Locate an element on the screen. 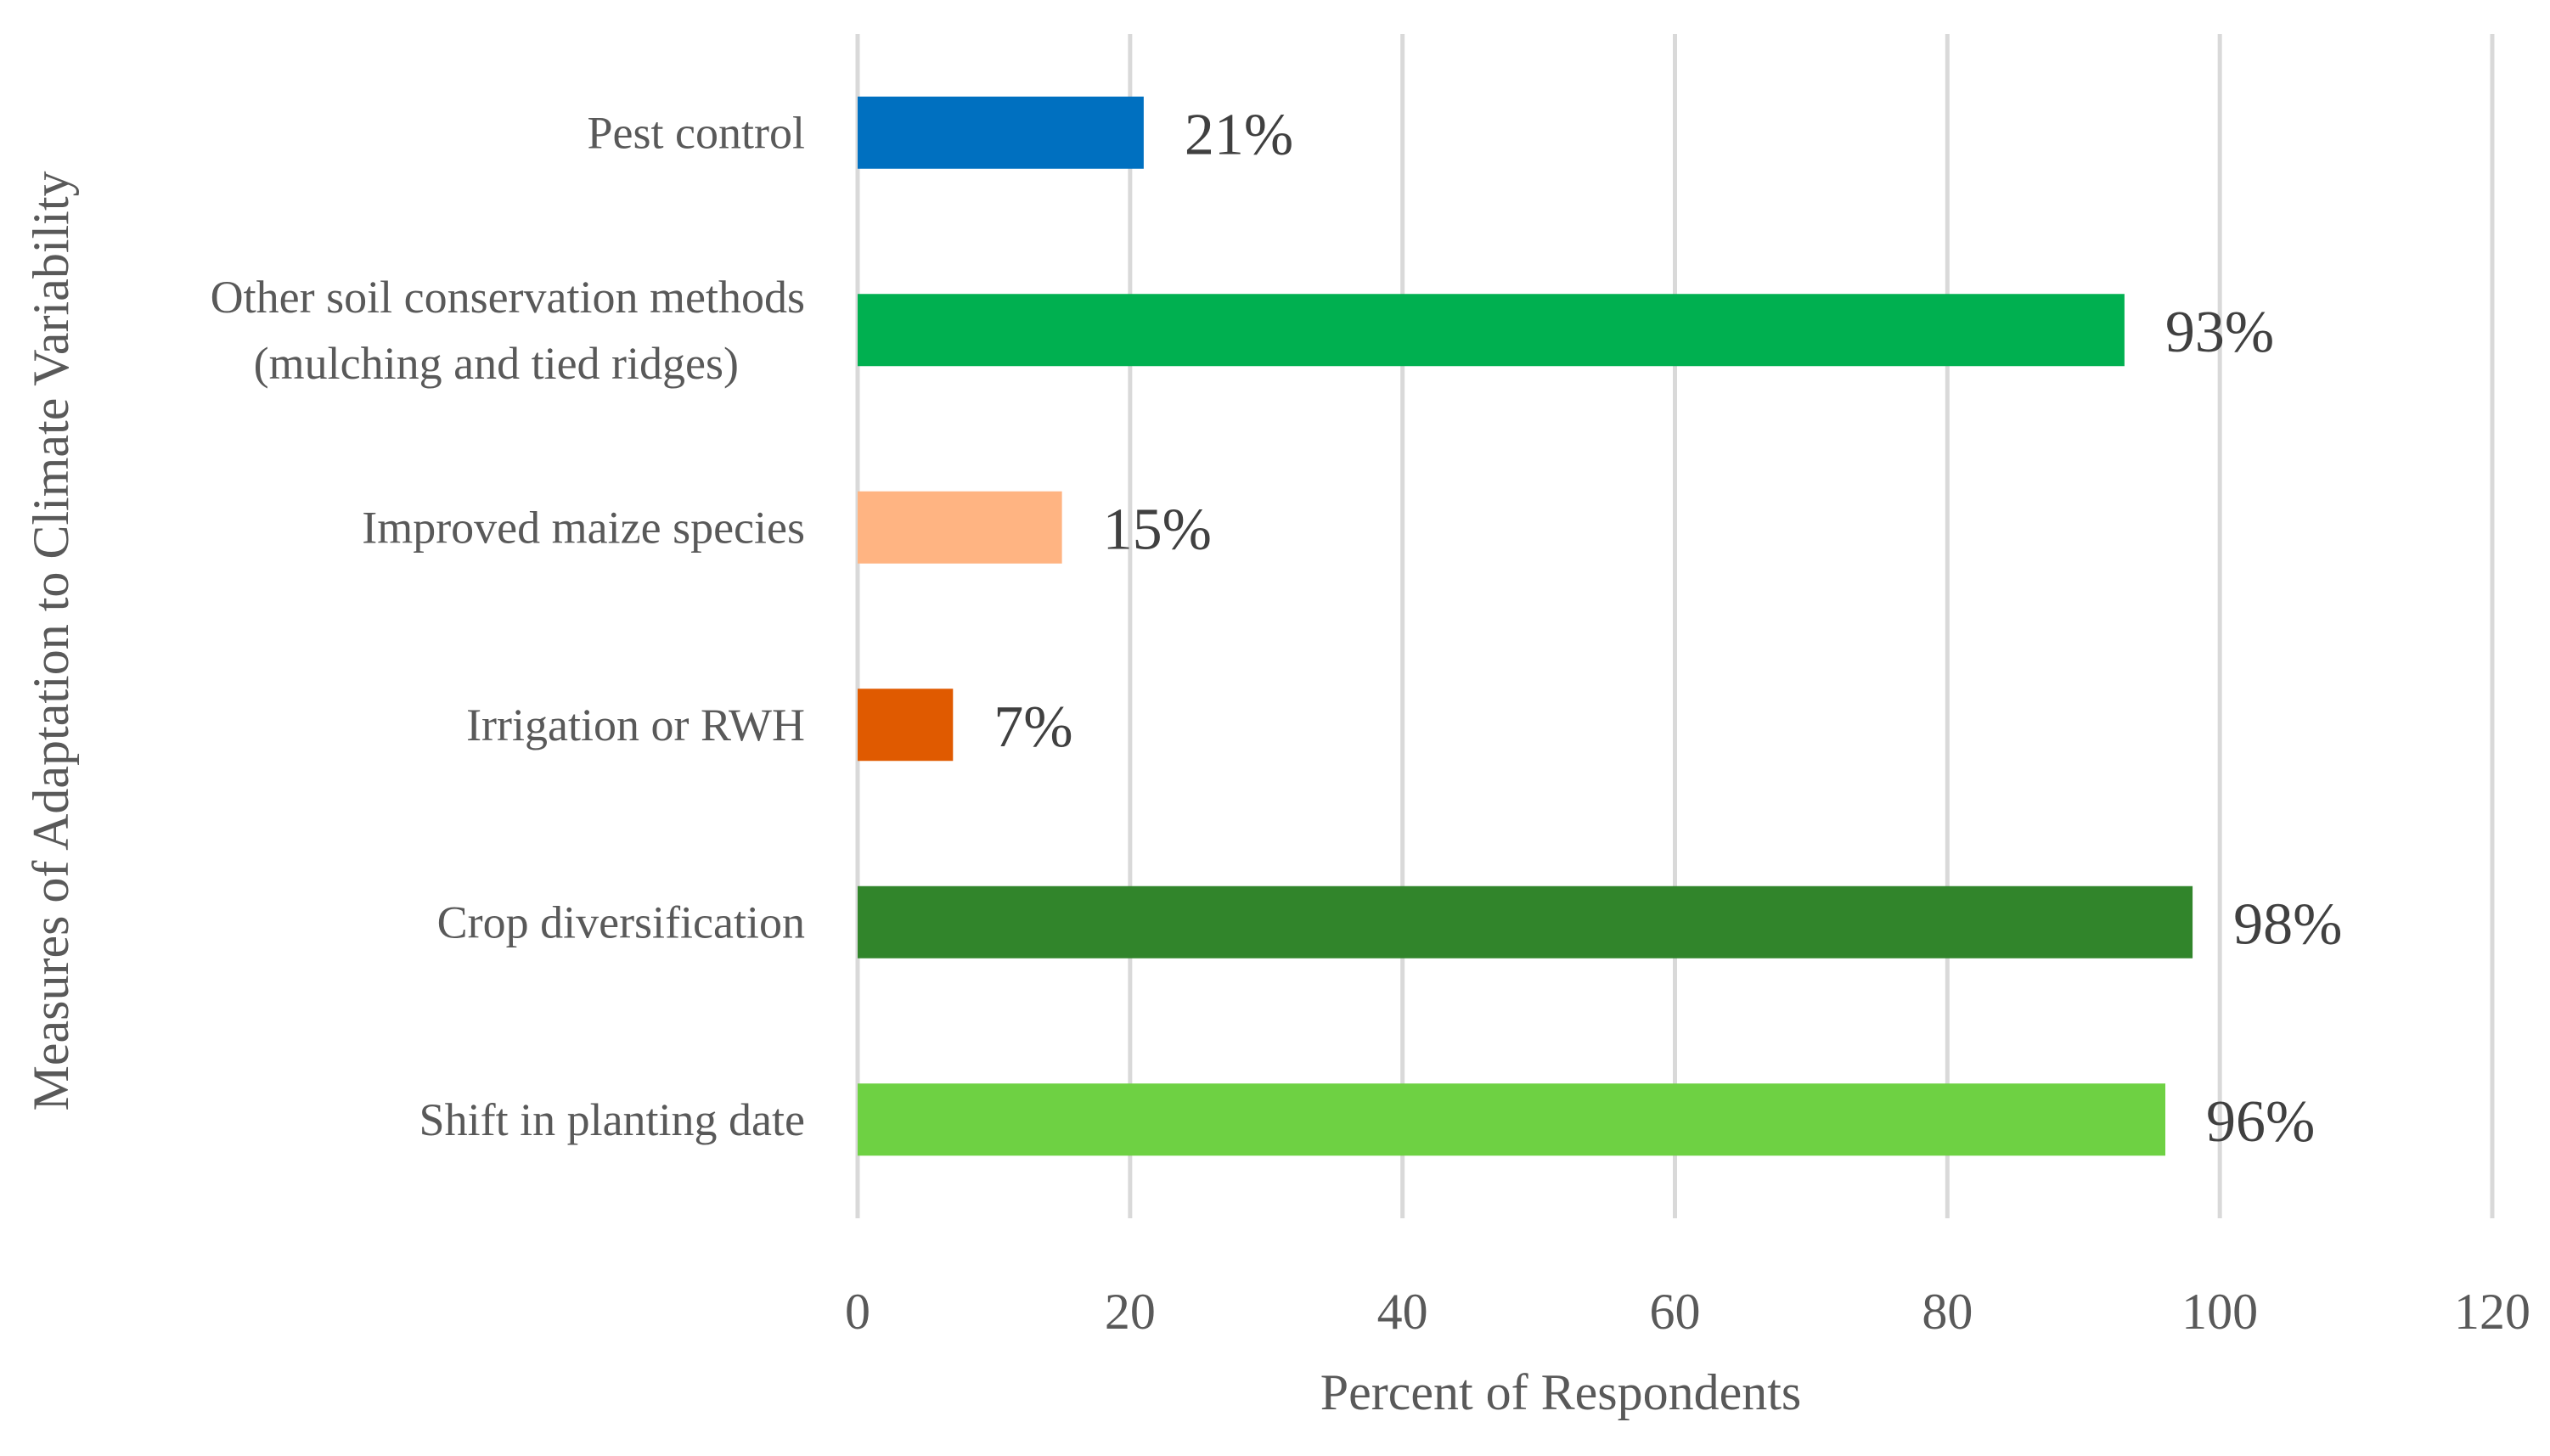 Image resolution: width=2550 pixels, height=1456 pixels. category-label: Crop diversification is located at coordinates (621, 922).